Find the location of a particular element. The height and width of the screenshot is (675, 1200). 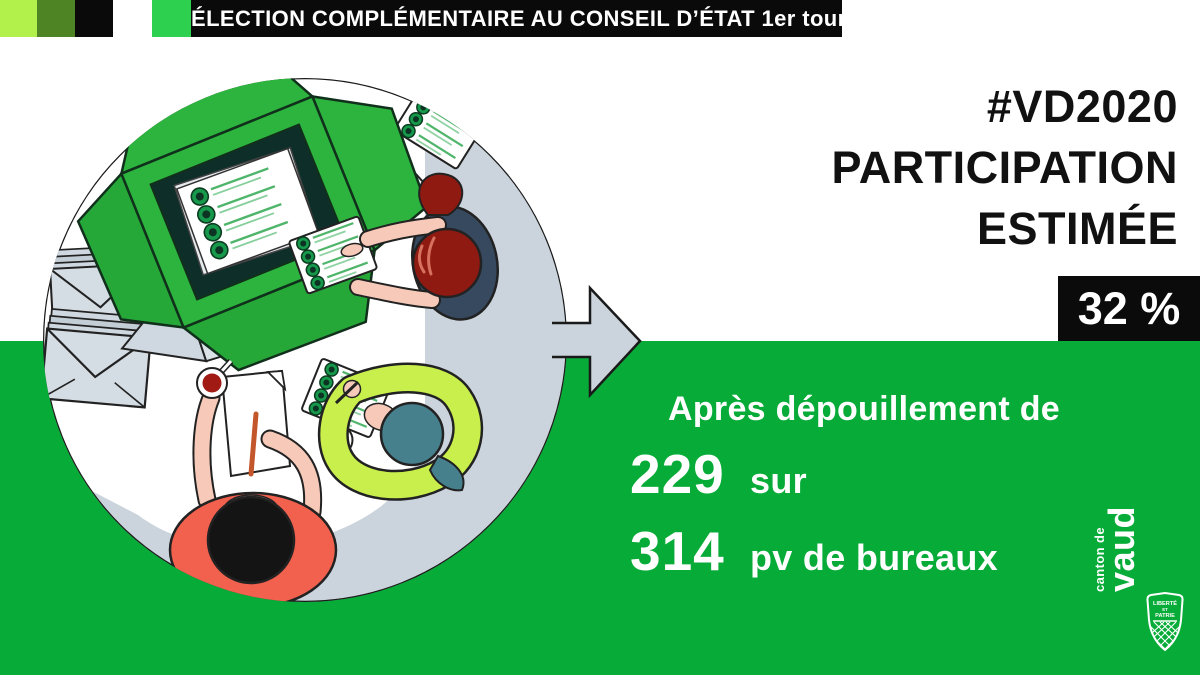

stats-row-total: 314 pv de bureaux is located at coordinates (865, 551).